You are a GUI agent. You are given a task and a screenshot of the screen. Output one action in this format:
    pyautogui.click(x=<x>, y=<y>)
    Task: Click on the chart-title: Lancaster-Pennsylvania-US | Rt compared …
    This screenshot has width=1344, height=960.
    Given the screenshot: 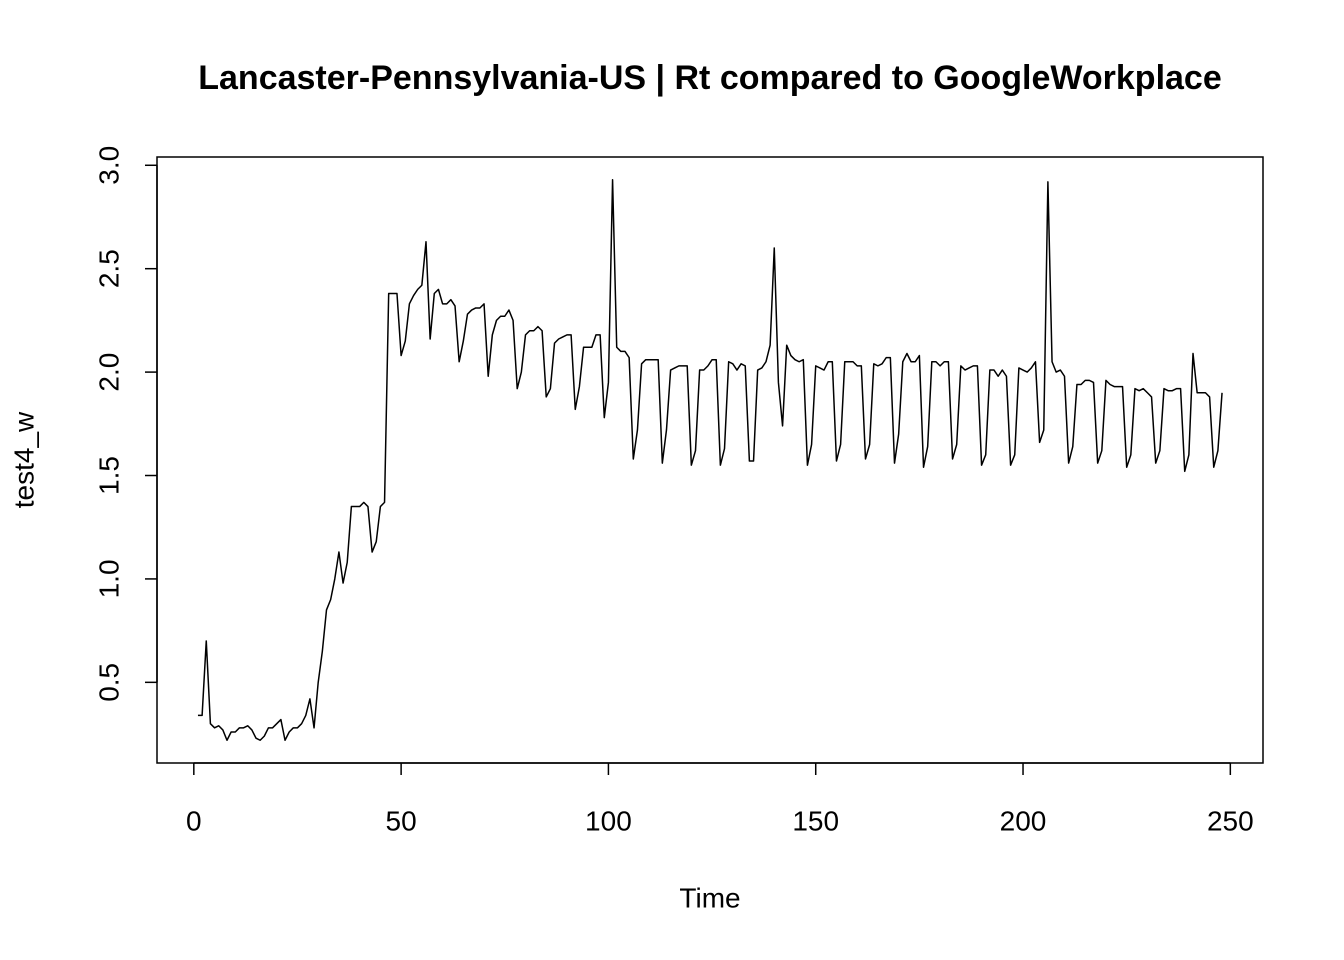 What is the action you would take?
    pyautogui.click(x=710, y=78)
    